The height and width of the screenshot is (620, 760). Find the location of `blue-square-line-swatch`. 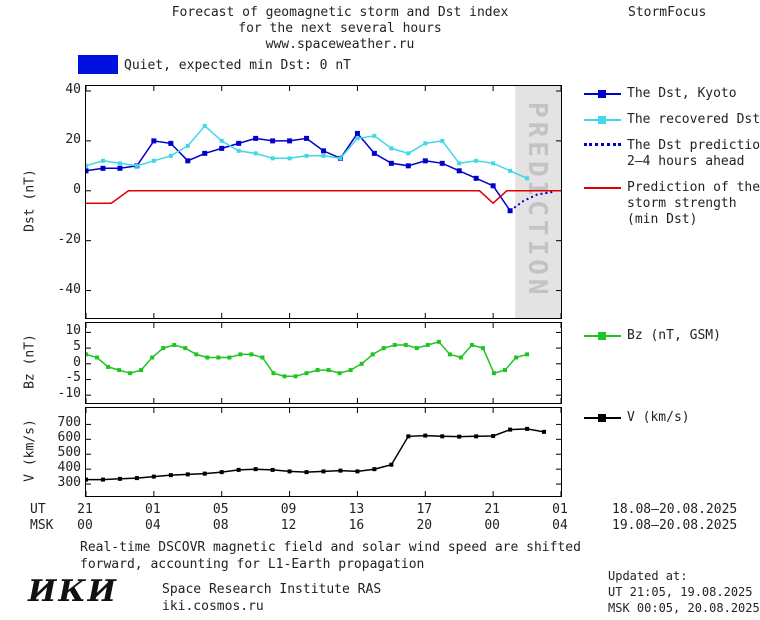

blue-square-line-swatch is located at coordinates (602, 94).